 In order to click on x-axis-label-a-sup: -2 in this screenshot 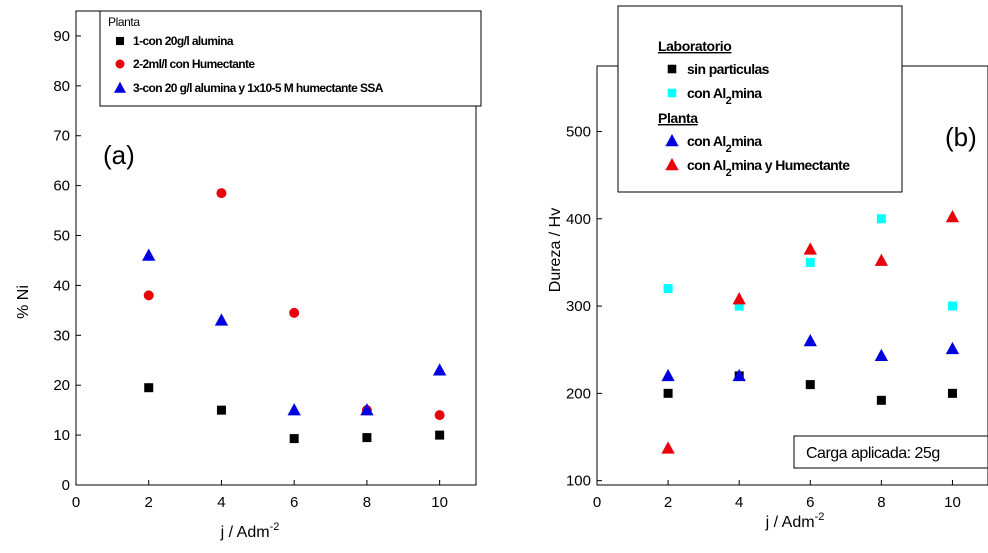, I will do `click(275, 527)`.